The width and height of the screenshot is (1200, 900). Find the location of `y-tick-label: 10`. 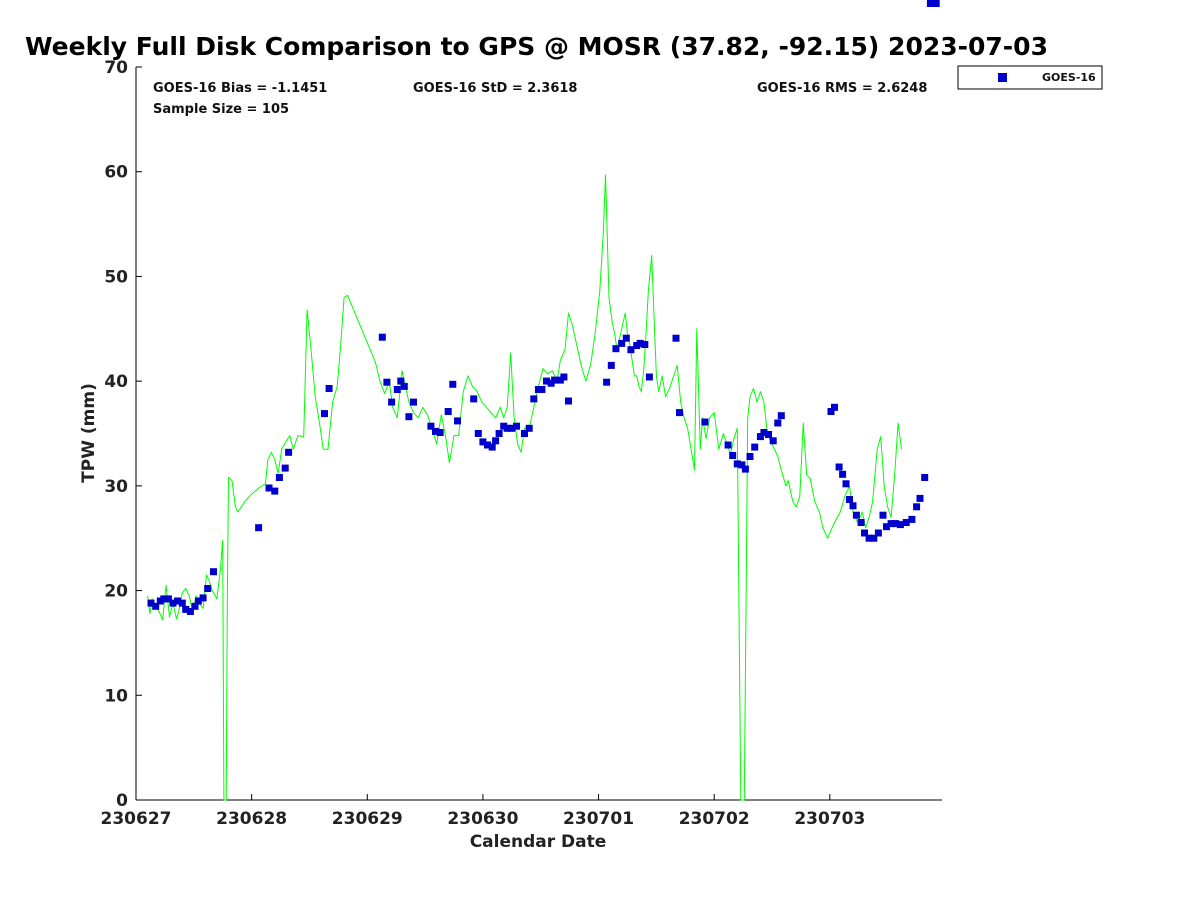

y-tick-label: 10 is located at coordinates (116, 696).